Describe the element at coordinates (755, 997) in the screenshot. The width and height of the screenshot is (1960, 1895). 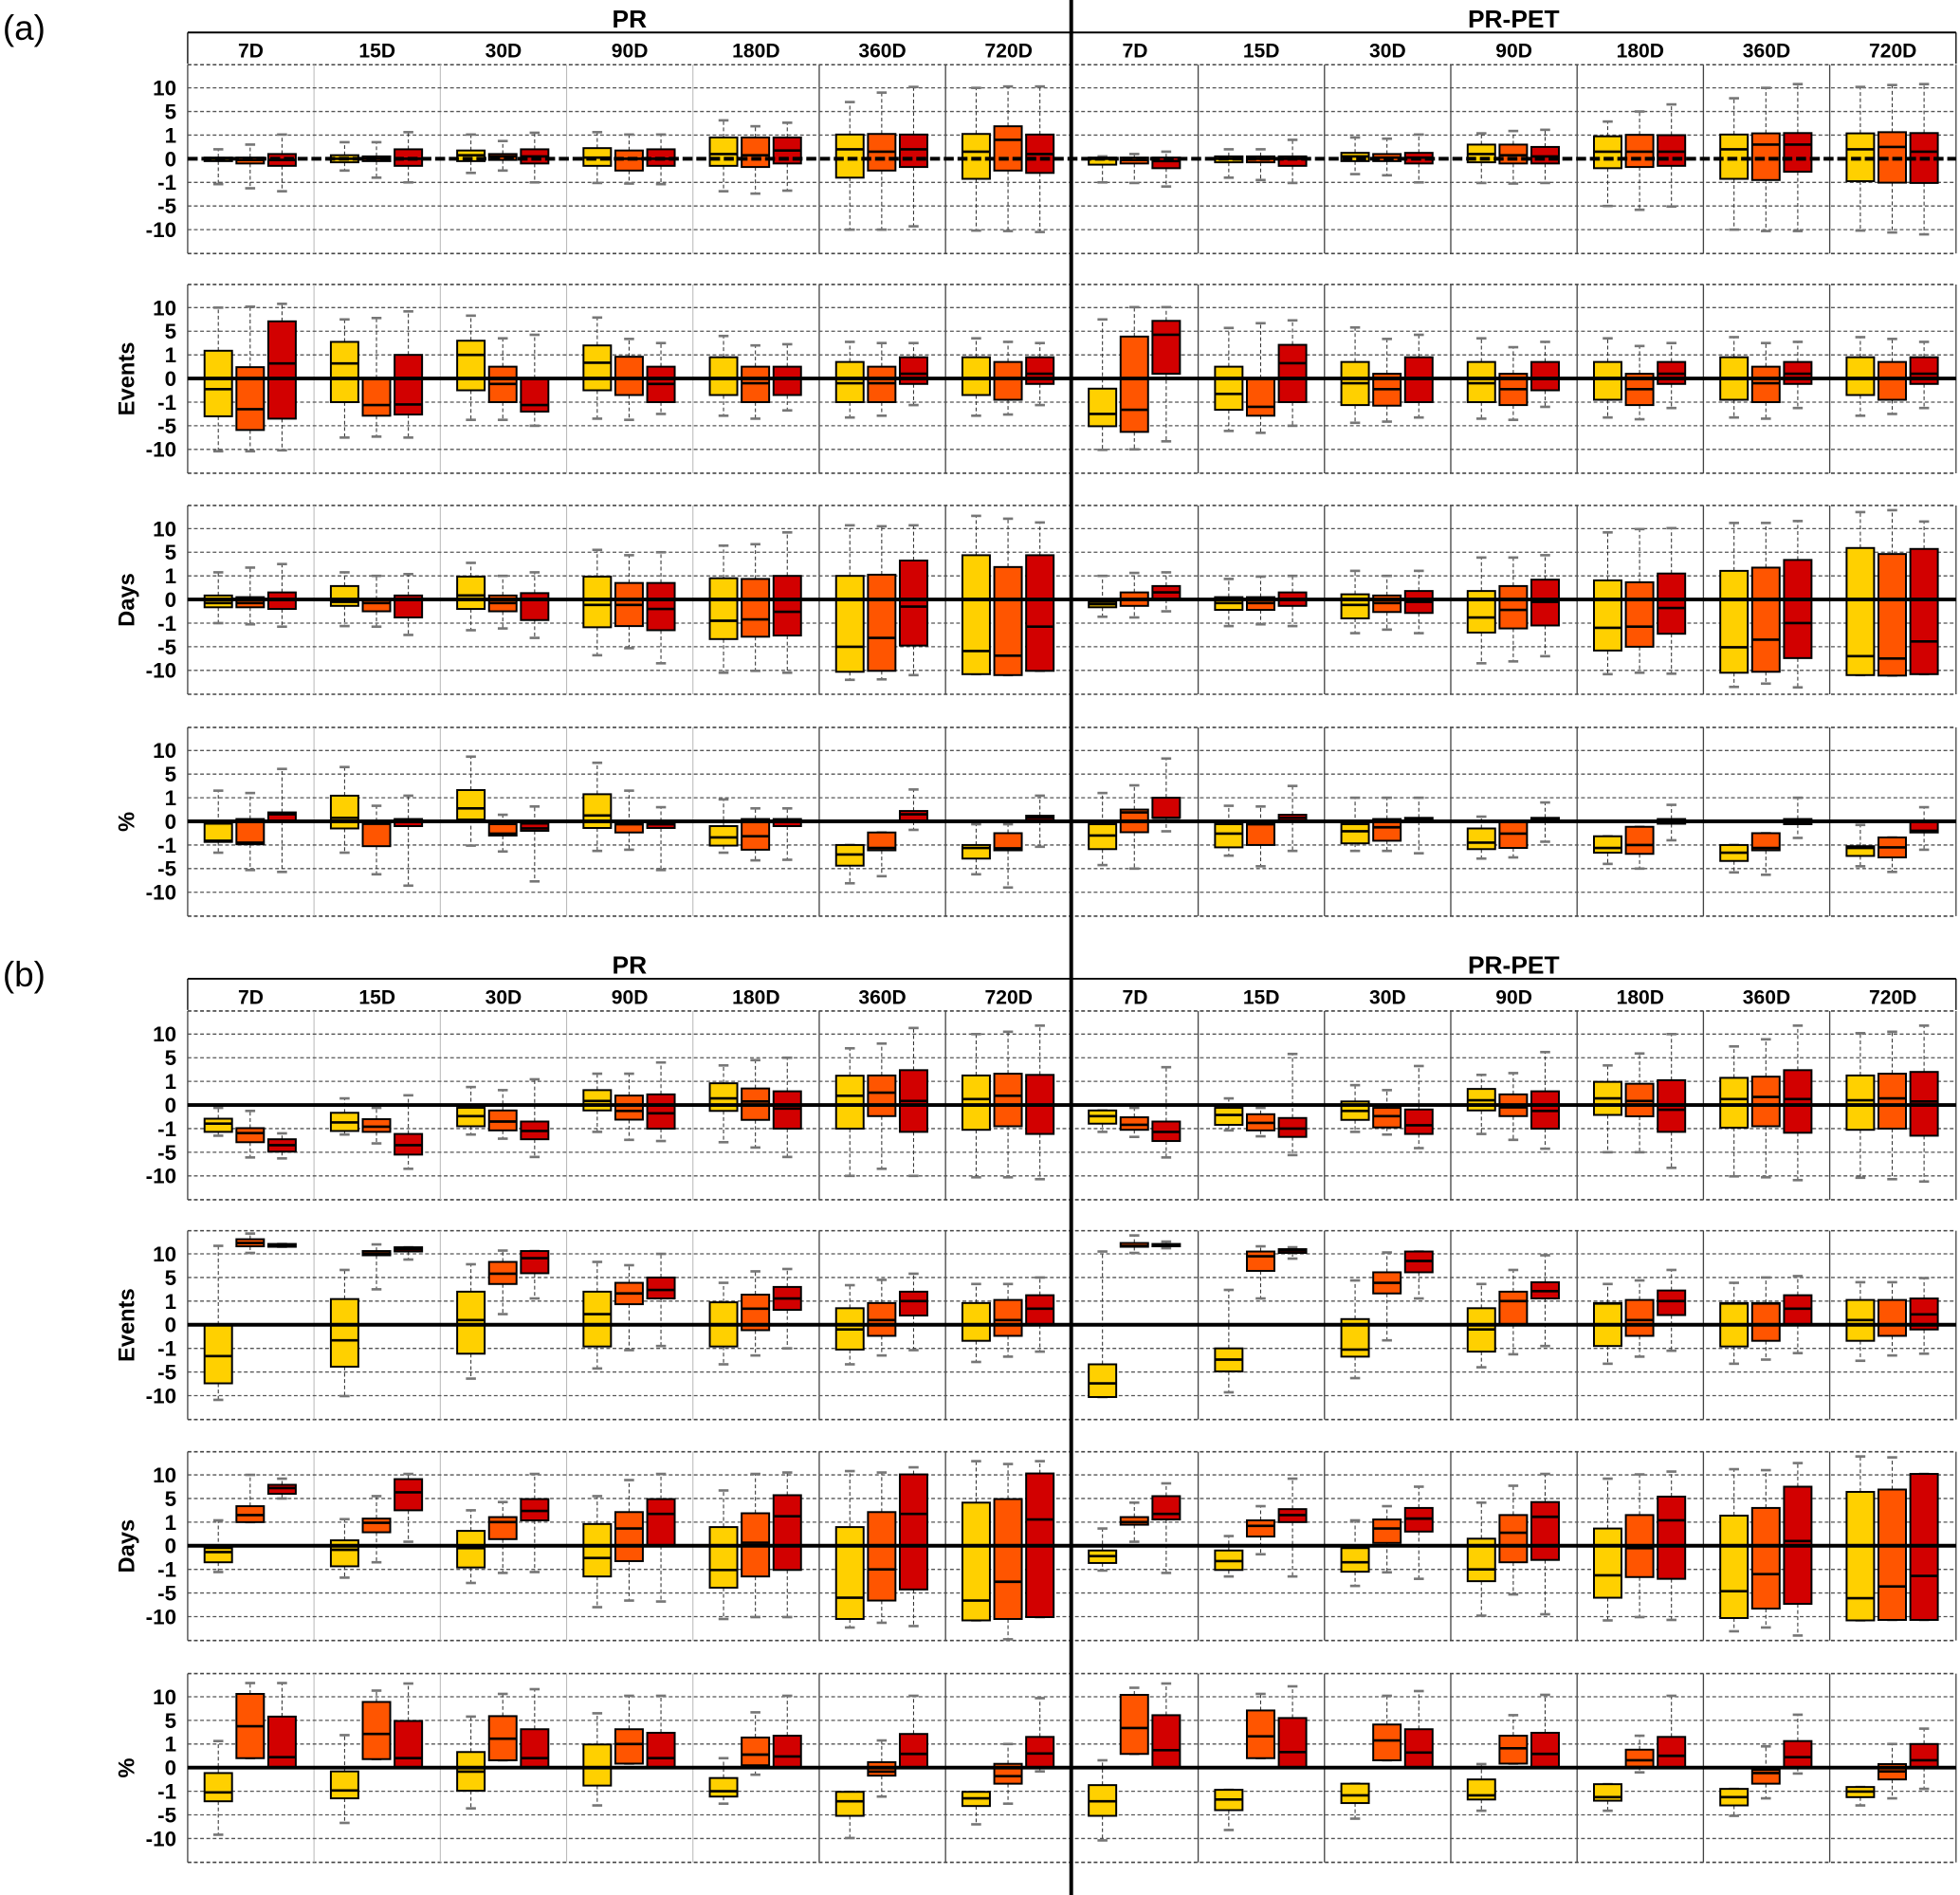
I see `column-label: 180D` at that location.